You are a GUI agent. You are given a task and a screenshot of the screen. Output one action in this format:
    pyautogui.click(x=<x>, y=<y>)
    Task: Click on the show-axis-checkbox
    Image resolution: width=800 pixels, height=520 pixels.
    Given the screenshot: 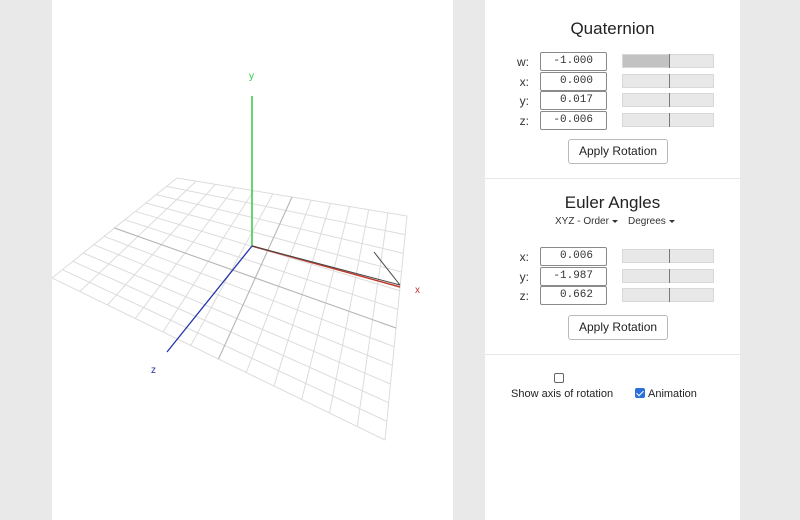 What is the action you would take?
    pyautogui.click(x=559, y=378)
    